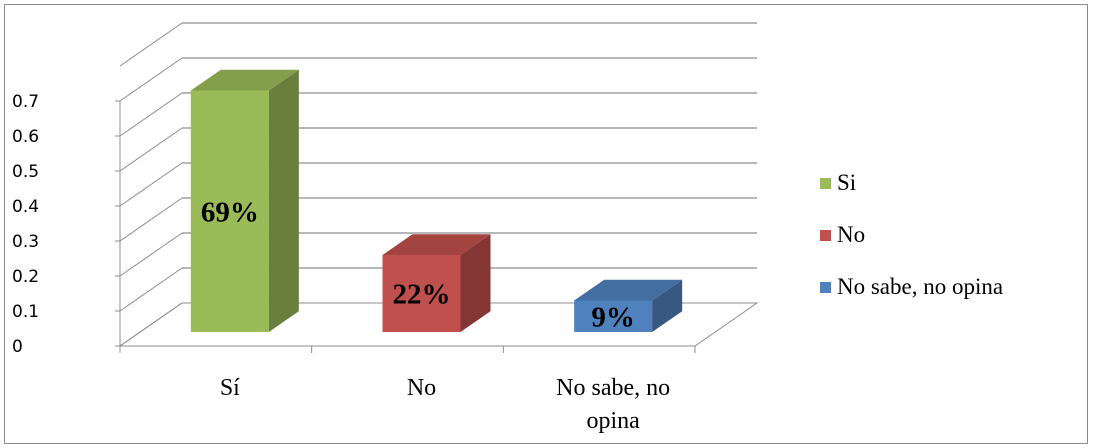 Image resolution: width=1096 pixels, height=448 pixels. Describe the element at coordinates (920, 286) in the screenshot. I see `legend-label: No sabe, no opina` at that location.